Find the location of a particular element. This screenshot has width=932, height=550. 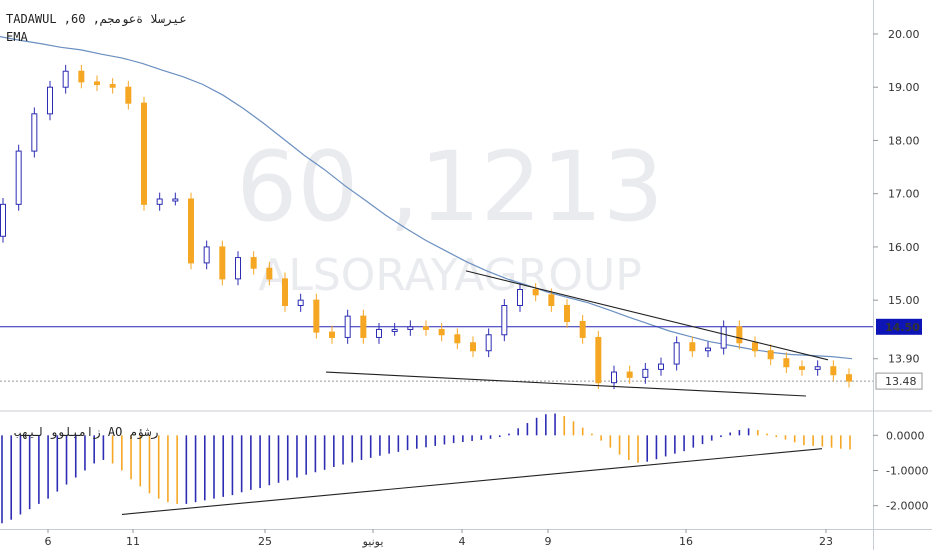

ao-title: زاميلوو ليهب AO رشؤم is located at coordinates (86, 432).